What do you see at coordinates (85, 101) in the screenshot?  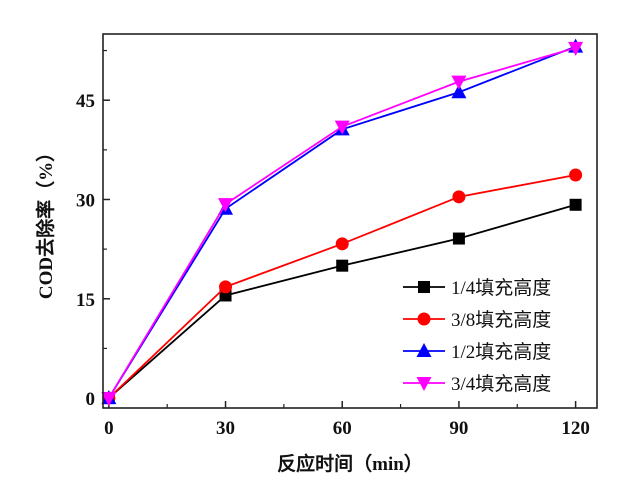 I see `y-tick-label: 45` at bounding box center [85, 101].